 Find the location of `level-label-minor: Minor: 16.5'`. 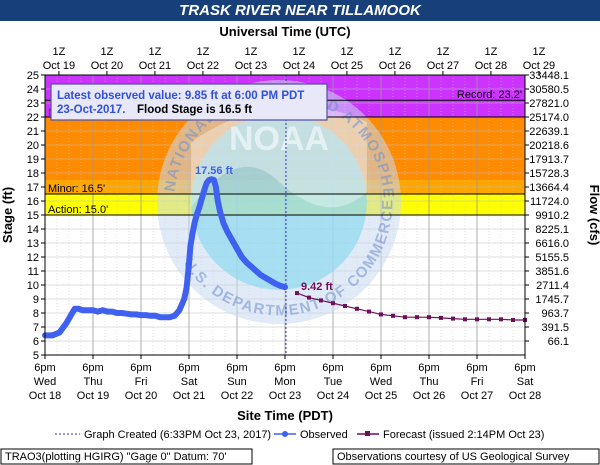

level-label-minor: Minor: 16.5' is located at coordinates (76, 189).